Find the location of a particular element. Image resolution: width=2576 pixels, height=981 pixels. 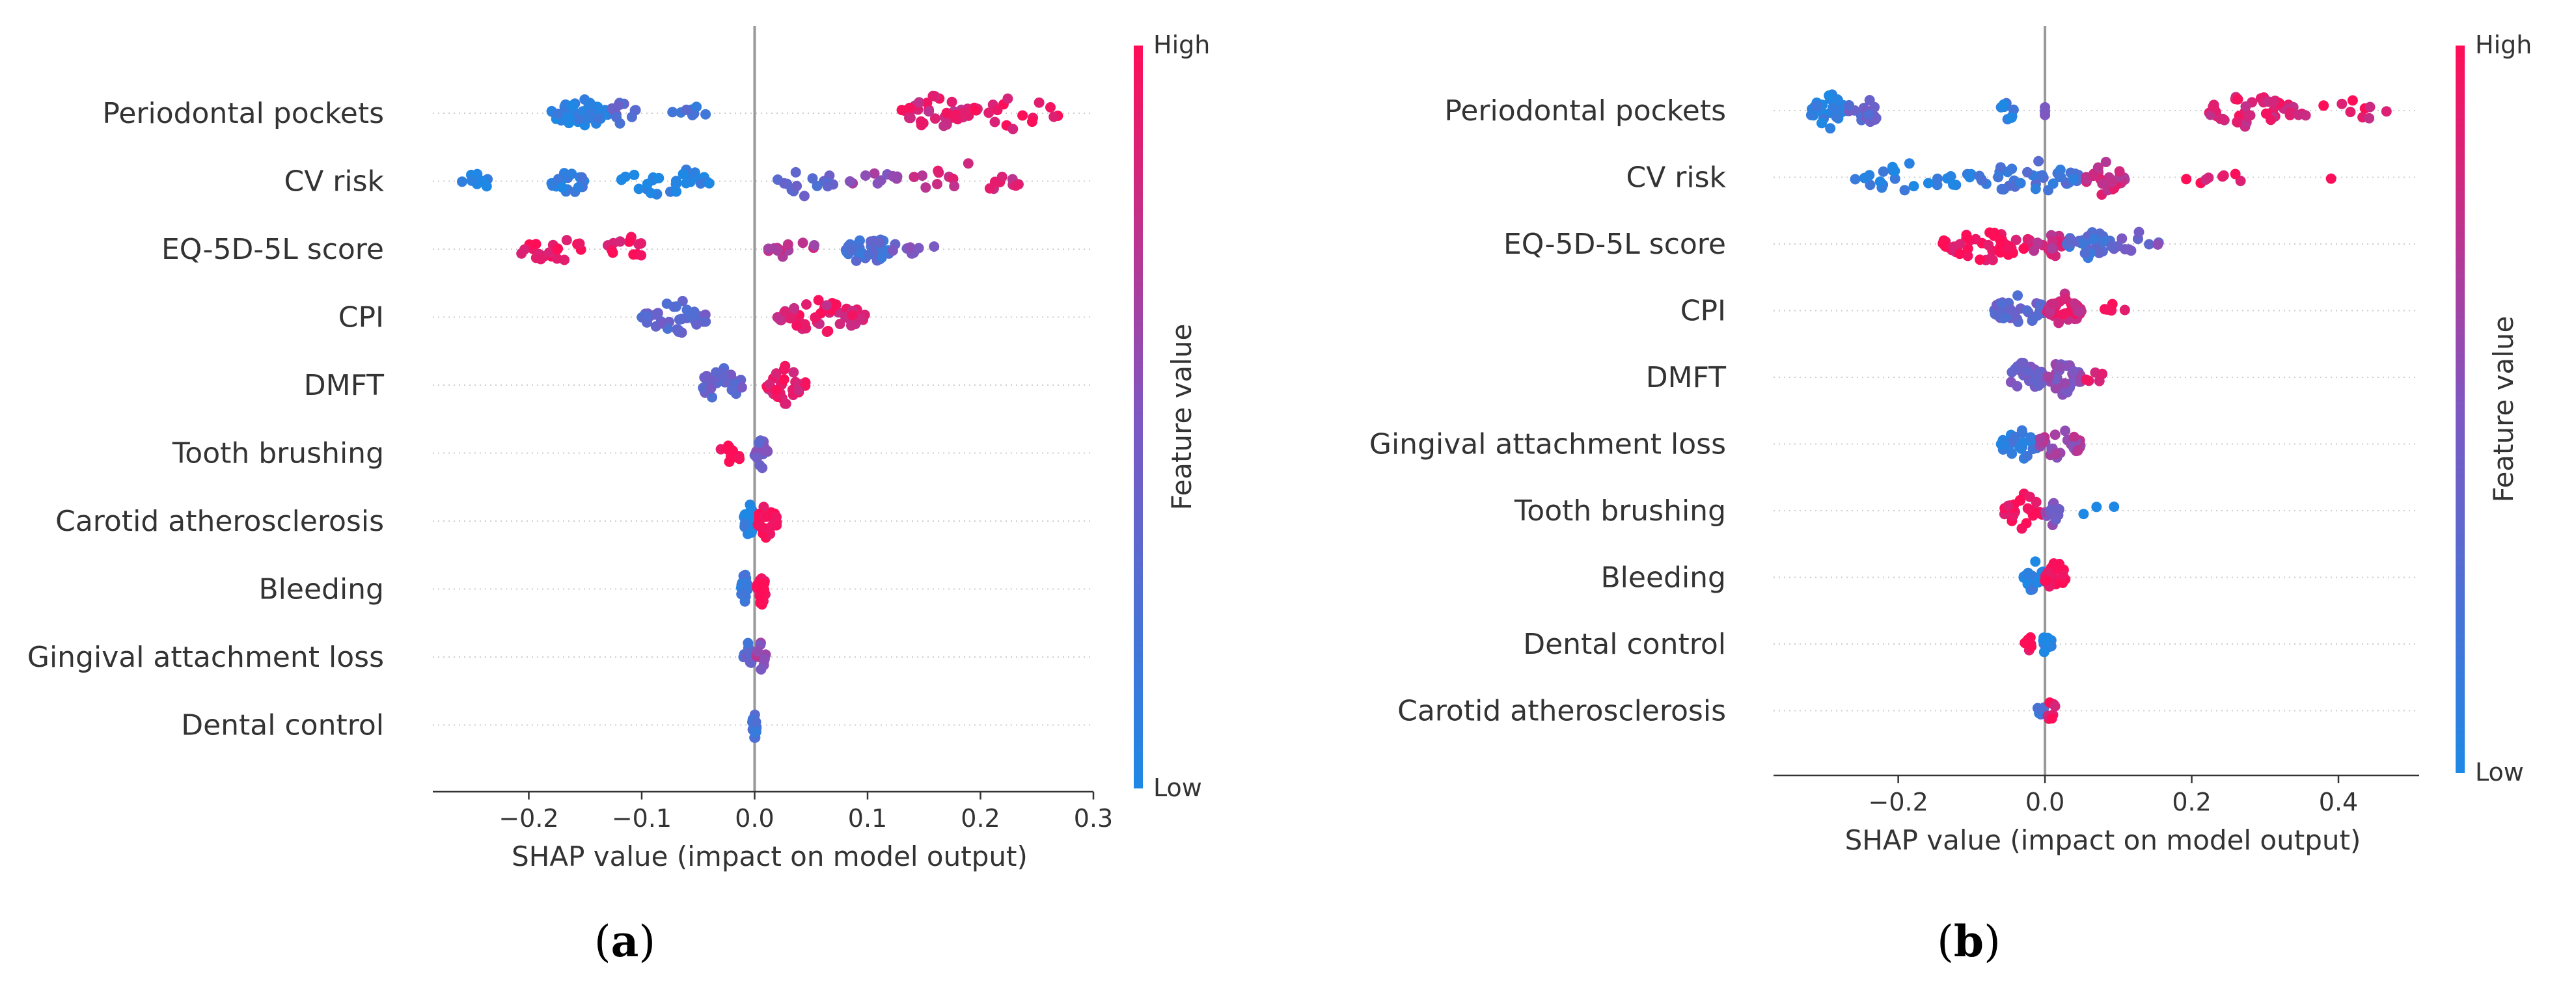

x-tick-label: −0.1 is located at coordinates (642, 818).